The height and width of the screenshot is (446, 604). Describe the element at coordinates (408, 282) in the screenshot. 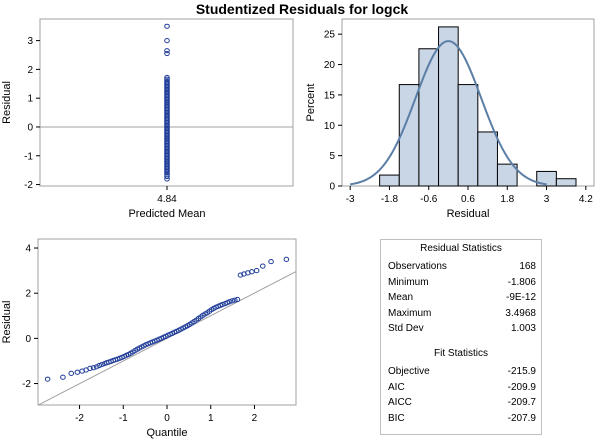

I see `residual-stat-label: Minimum` at that location.